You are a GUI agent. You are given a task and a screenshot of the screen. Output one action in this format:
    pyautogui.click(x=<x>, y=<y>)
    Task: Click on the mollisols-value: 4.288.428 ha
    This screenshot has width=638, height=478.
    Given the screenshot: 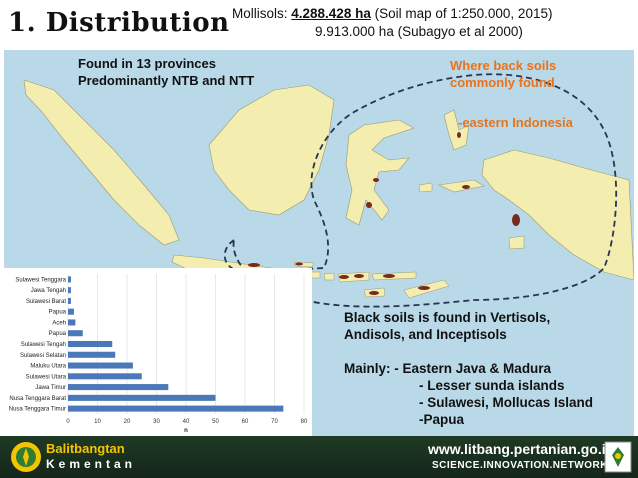 What is the action you would take?
    pyautogui.click(x=331, y=13)
    